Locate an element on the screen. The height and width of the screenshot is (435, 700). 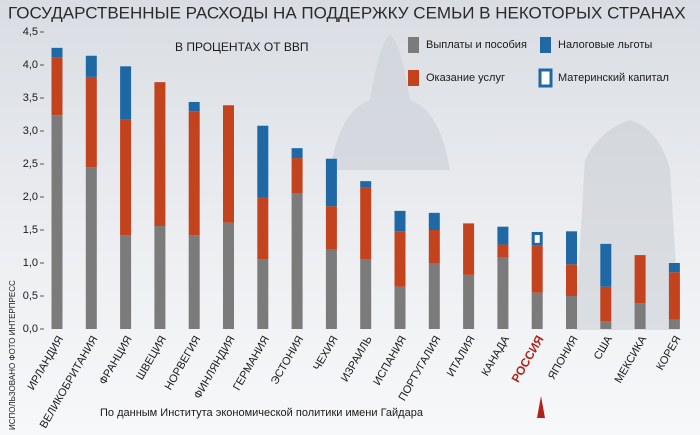
legend-label: Оказание услуг is located at coordinates (465, 78).